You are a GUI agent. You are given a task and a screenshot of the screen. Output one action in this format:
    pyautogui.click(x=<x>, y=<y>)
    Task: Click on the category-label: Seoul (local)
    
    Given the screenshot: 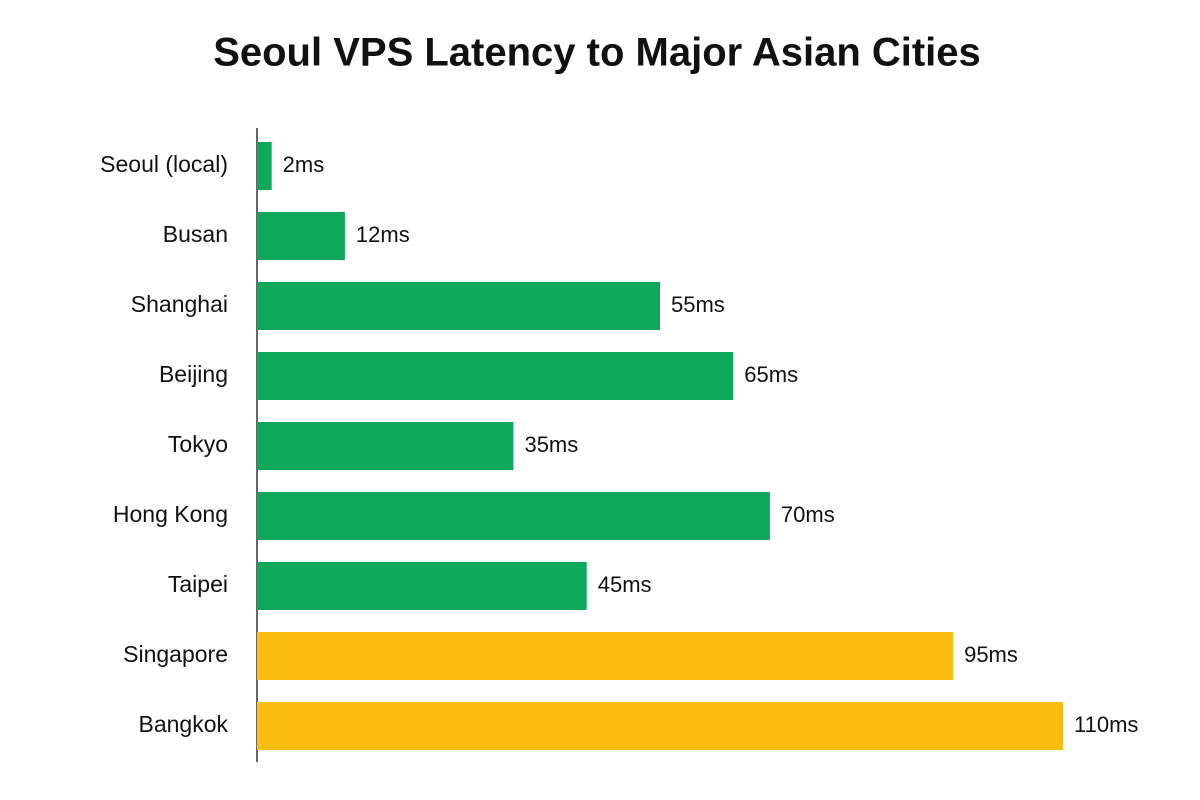 What is the action you would take?
    pyautogui.click(x=164, y=164)
    